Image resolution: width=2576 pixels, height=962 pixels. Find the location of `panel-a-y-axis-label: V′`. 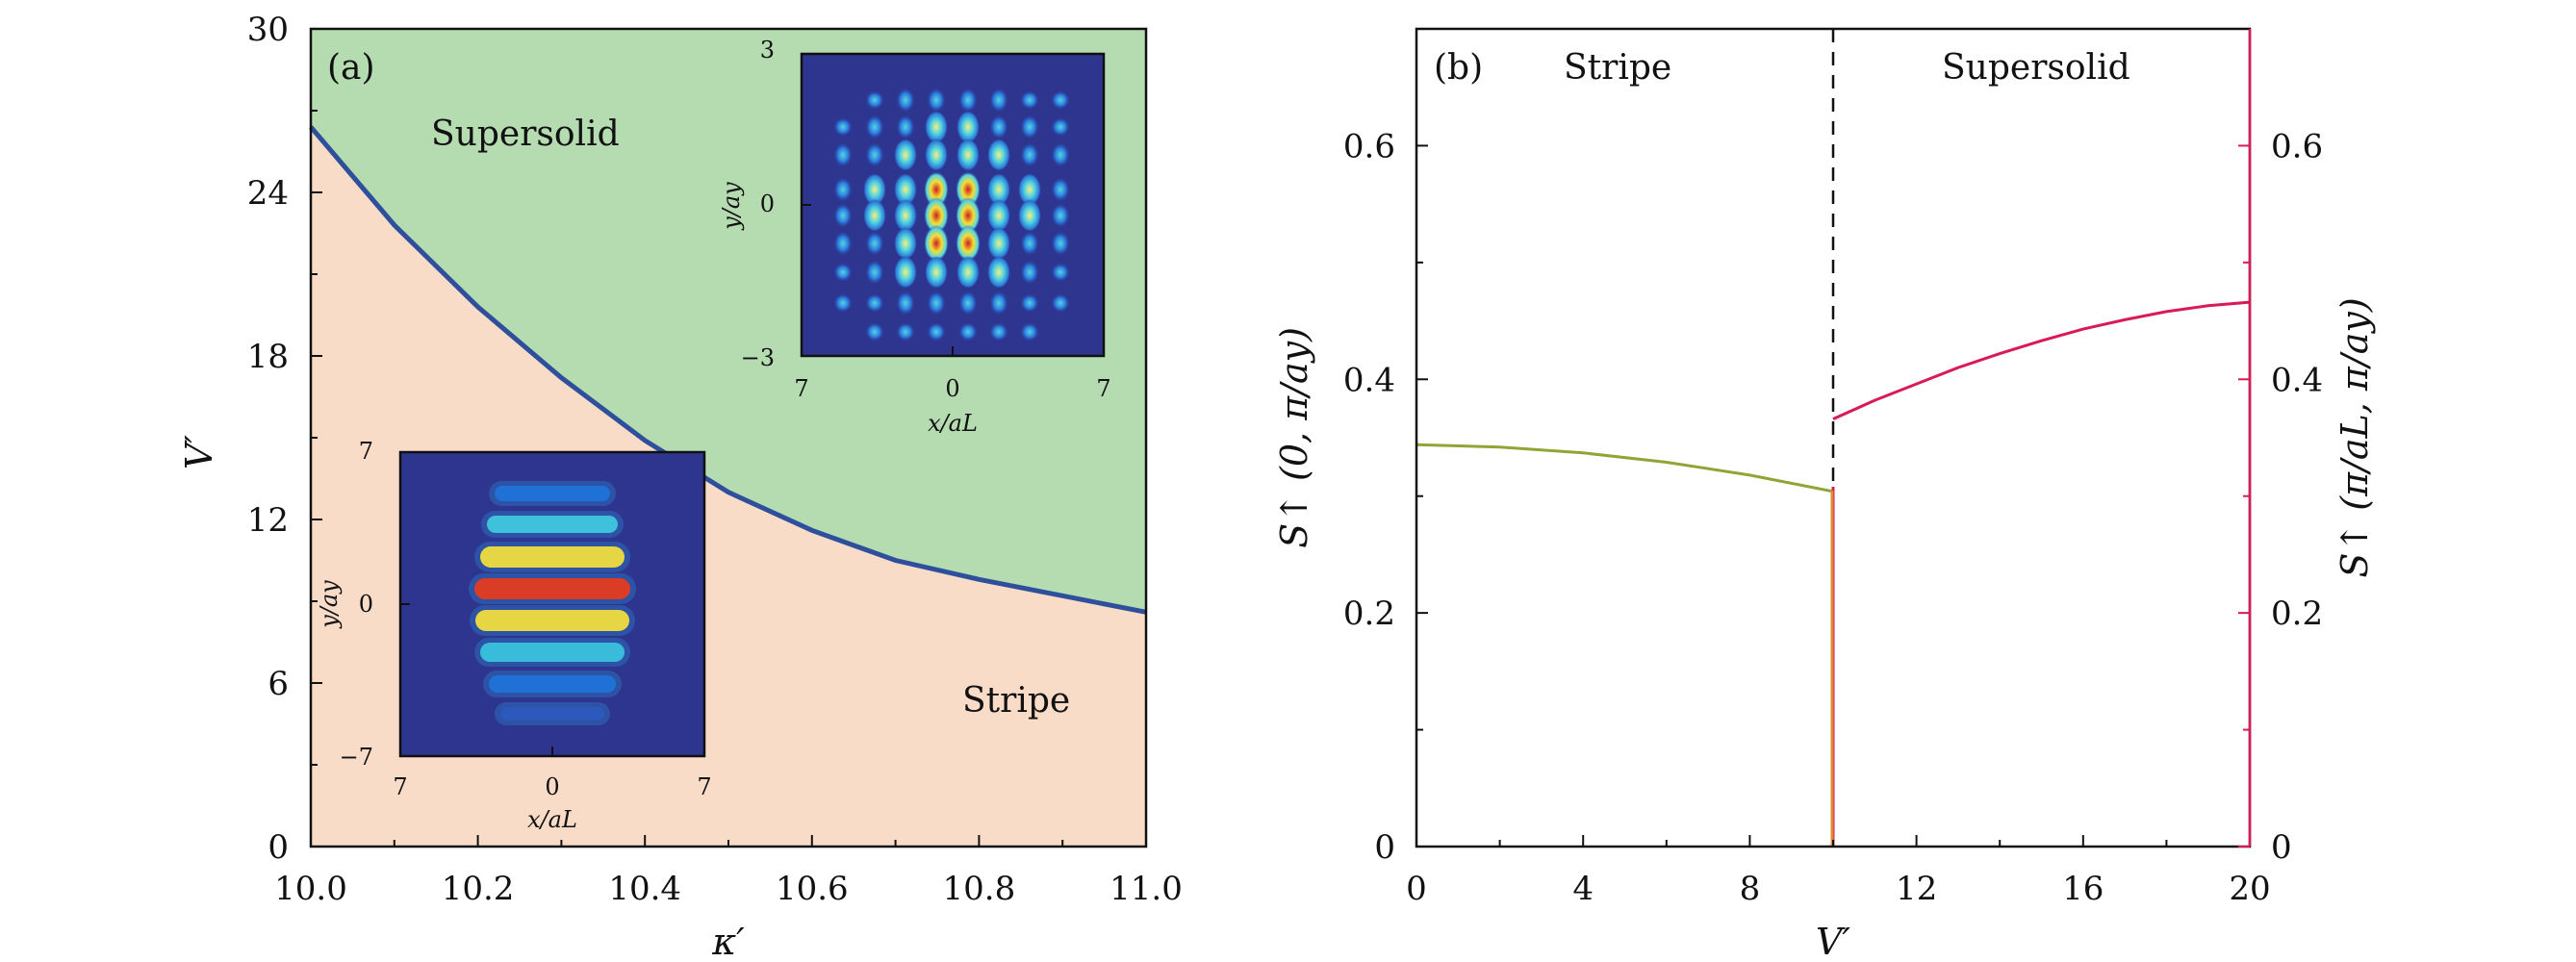

panel-a-y-axis-label: V′ is located at coordinates (199, 452).